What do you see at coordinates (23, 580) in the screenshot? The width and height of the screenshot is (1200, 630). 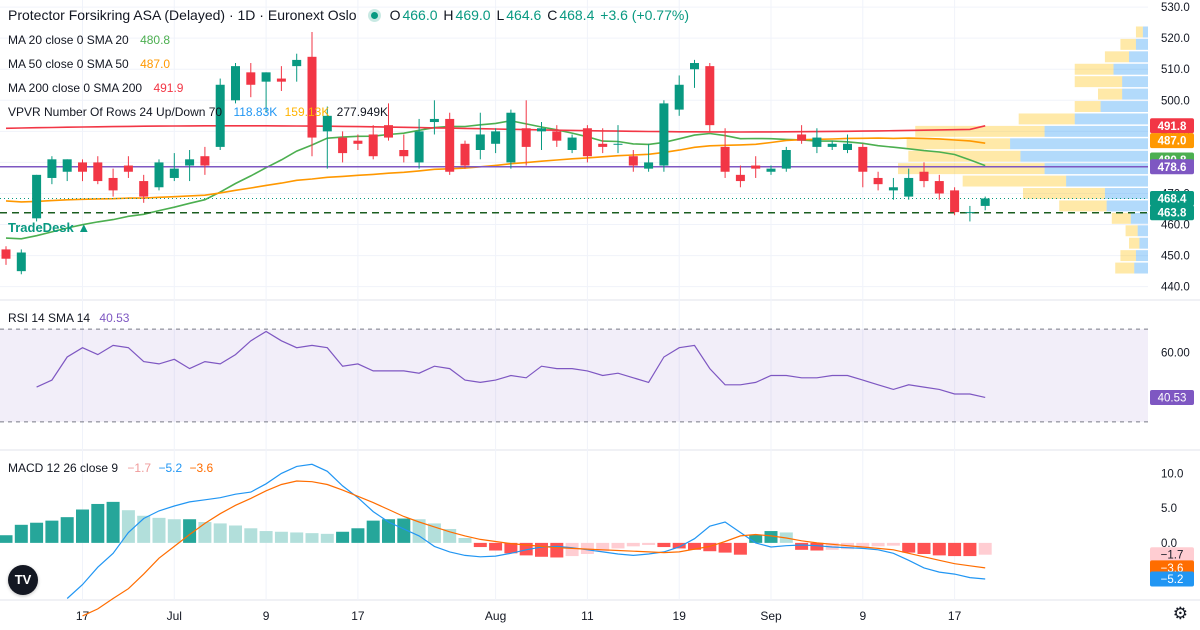 I see `tradingview-logo-icon: TV` at bounding box center [23, 580].